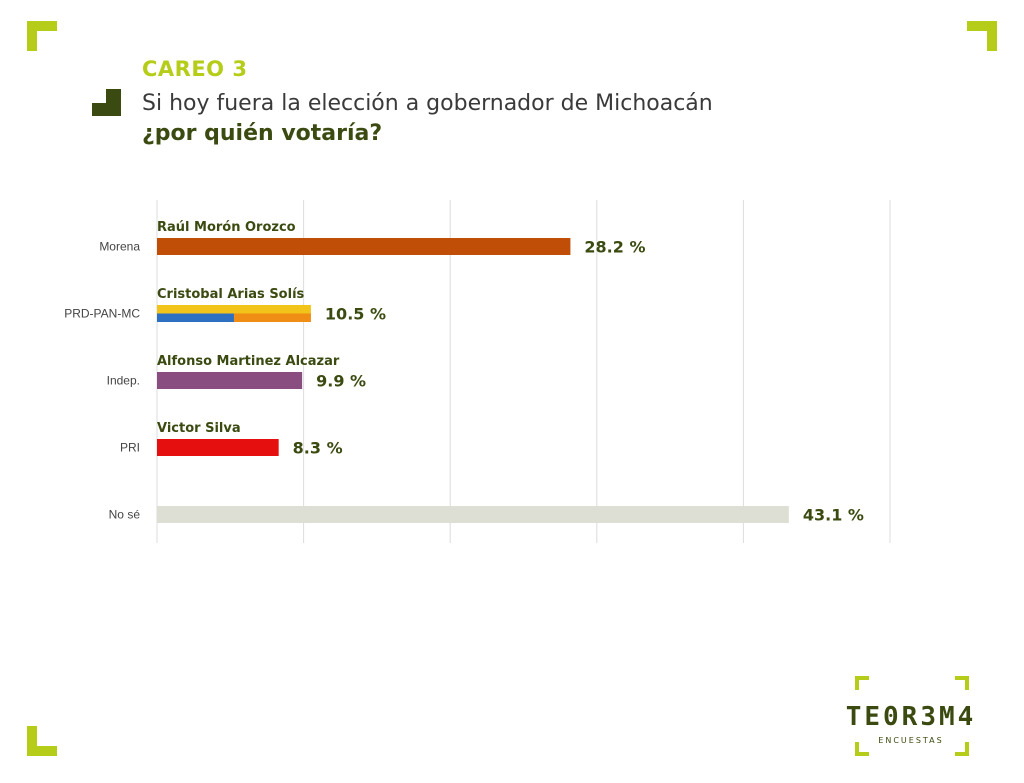 The image size is (1024, 783). I want to click on candidate-name: Cristobal Arias Solís, so click(231, 294).